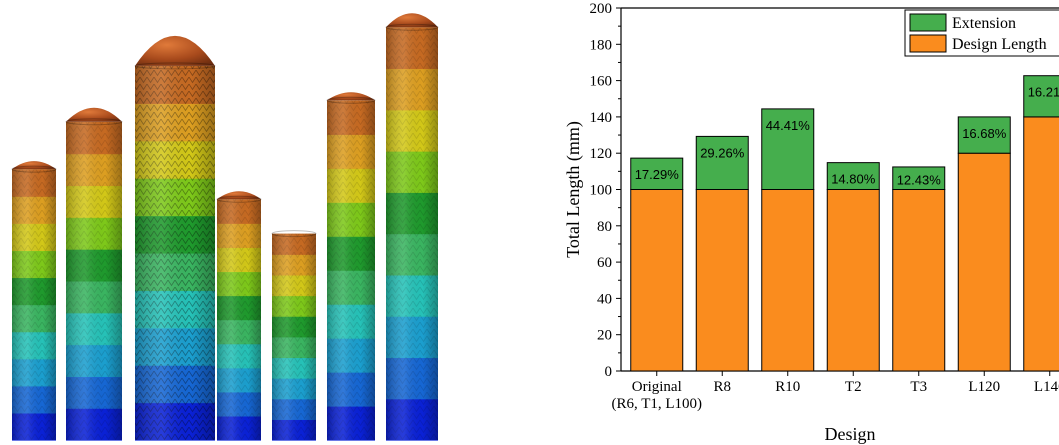  Describe the element at coordinates (788, 125) in the screenshot. I see `bar-label: 44.41%` at that location.